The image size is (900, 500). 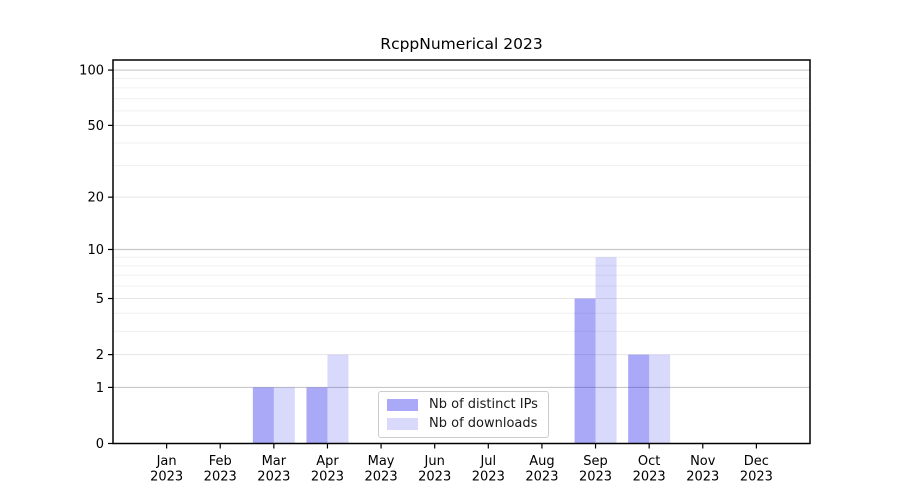 I want to click on x-tick-label-month: Feb, so click(x=220, y=461).